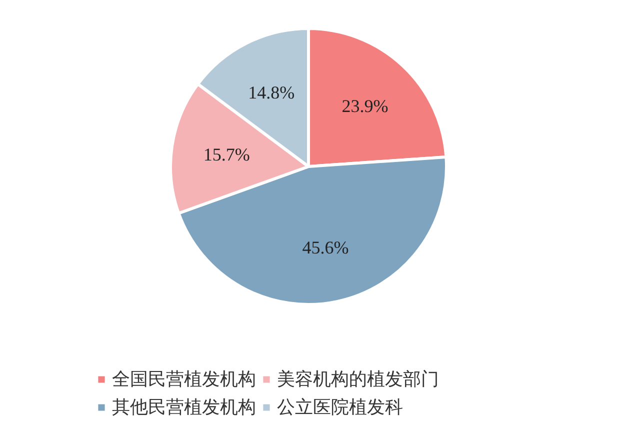 The height and width of the screenshot is (444, 626). Describe the element at coordinates (365, 106) in the screenshot. I see `data-label: 23.9%` at that location.